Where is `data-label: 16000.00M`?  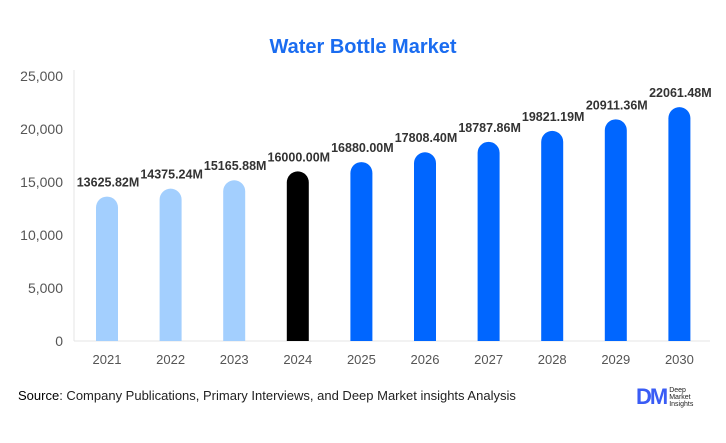 data-label: 16000.00M is located at coordinates (299, 157).